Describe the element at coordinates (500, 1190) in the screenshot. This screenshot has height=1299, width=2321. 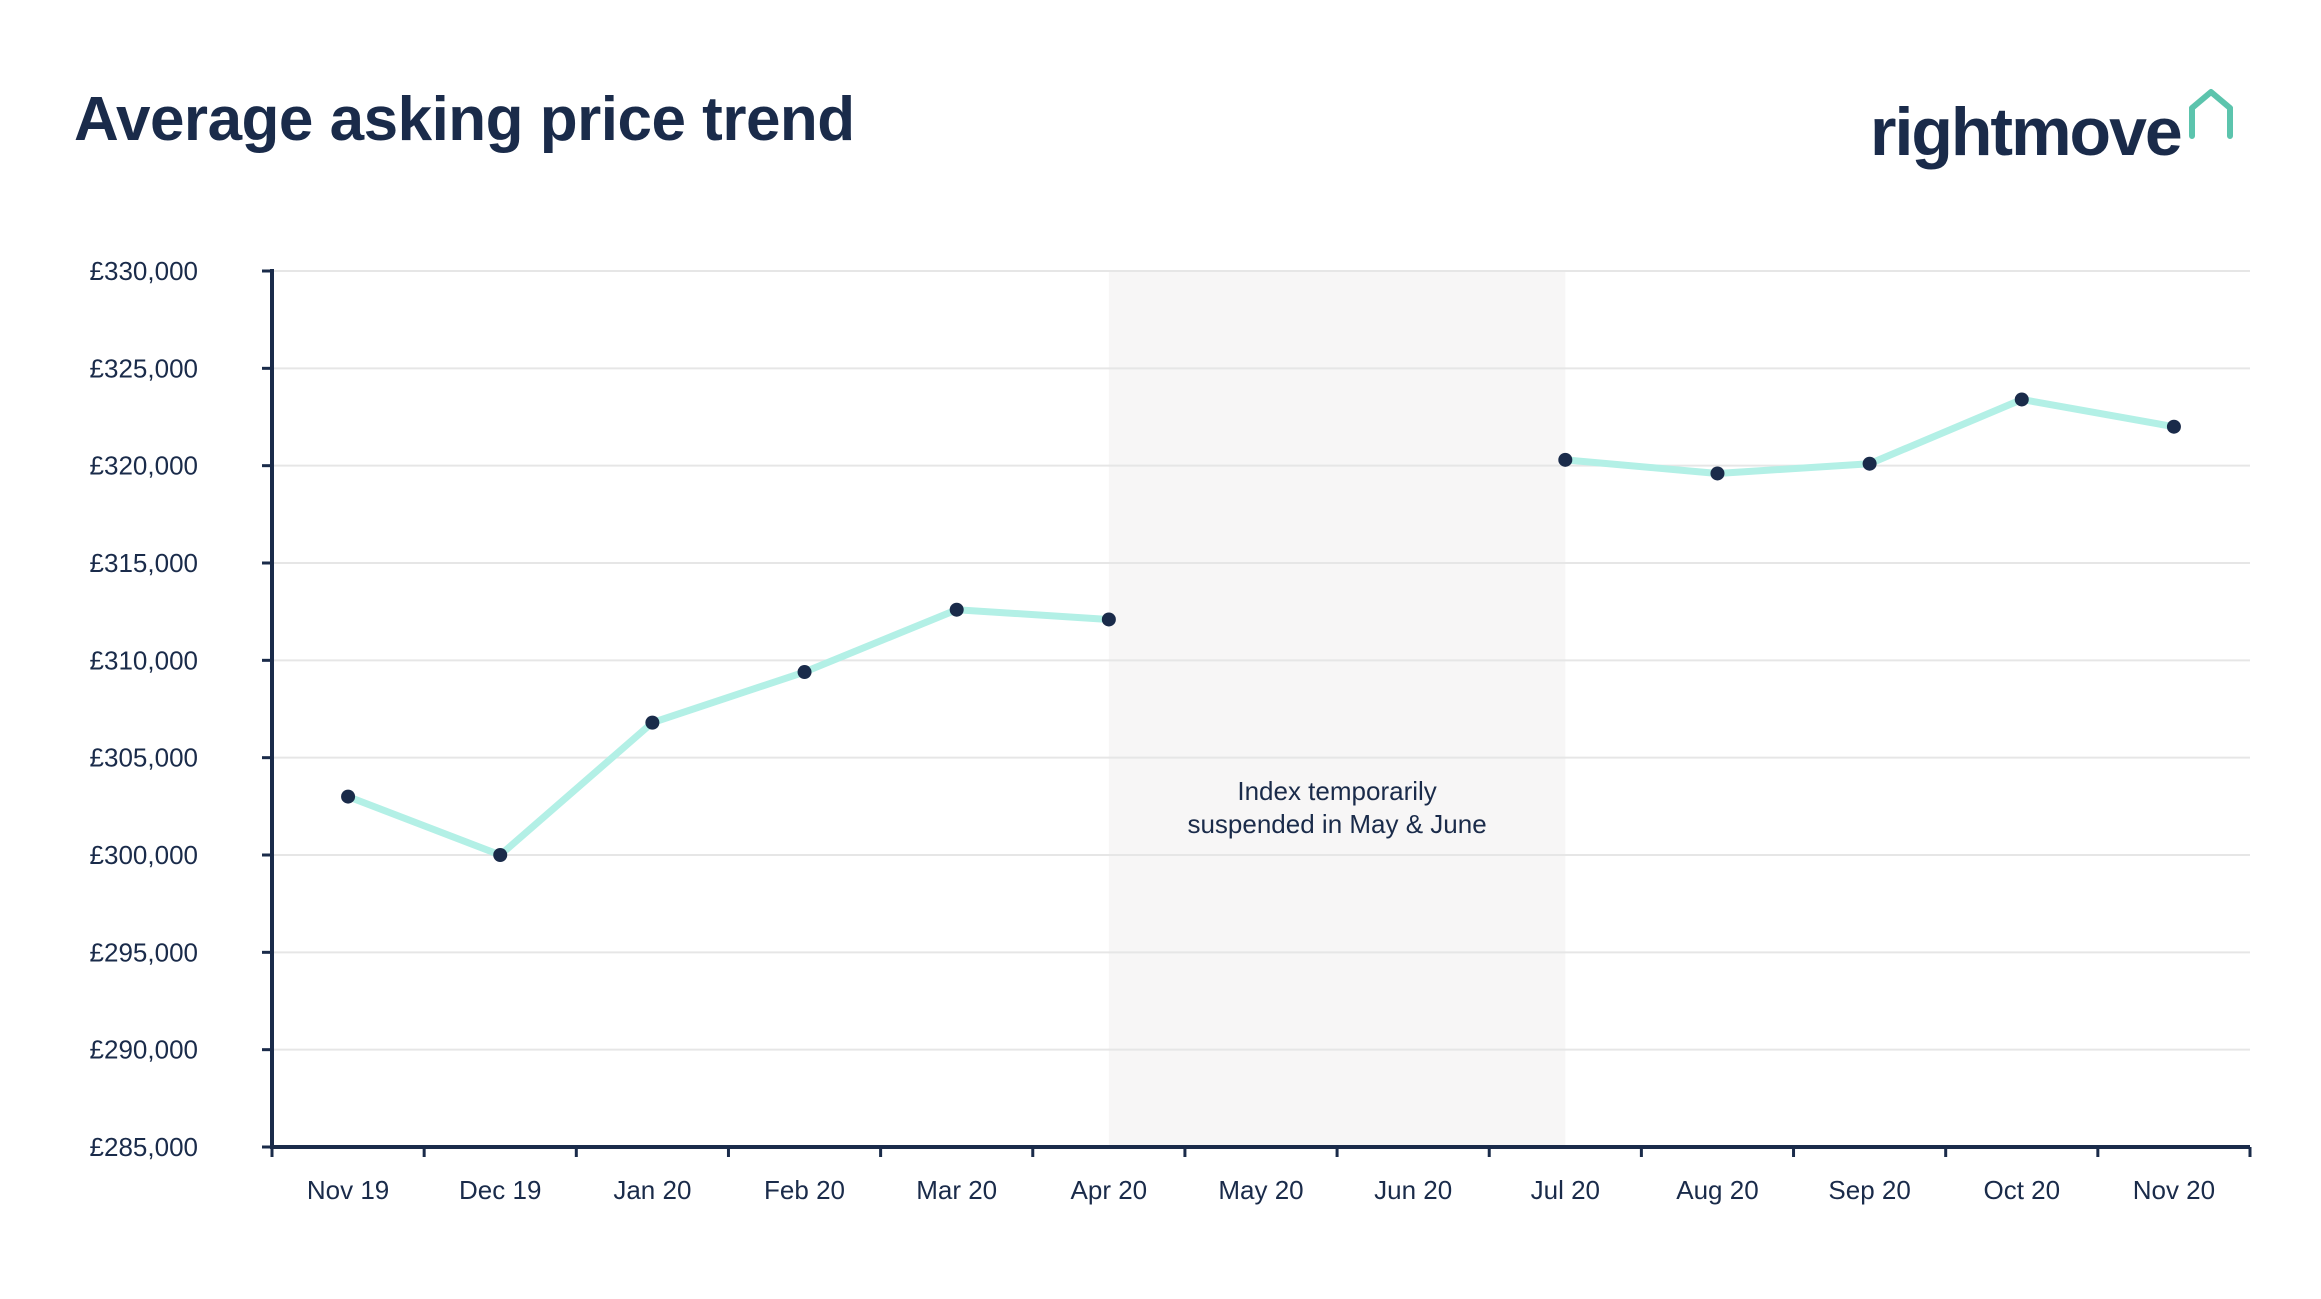
I see `x-tick-label: Dec 19` at that location.